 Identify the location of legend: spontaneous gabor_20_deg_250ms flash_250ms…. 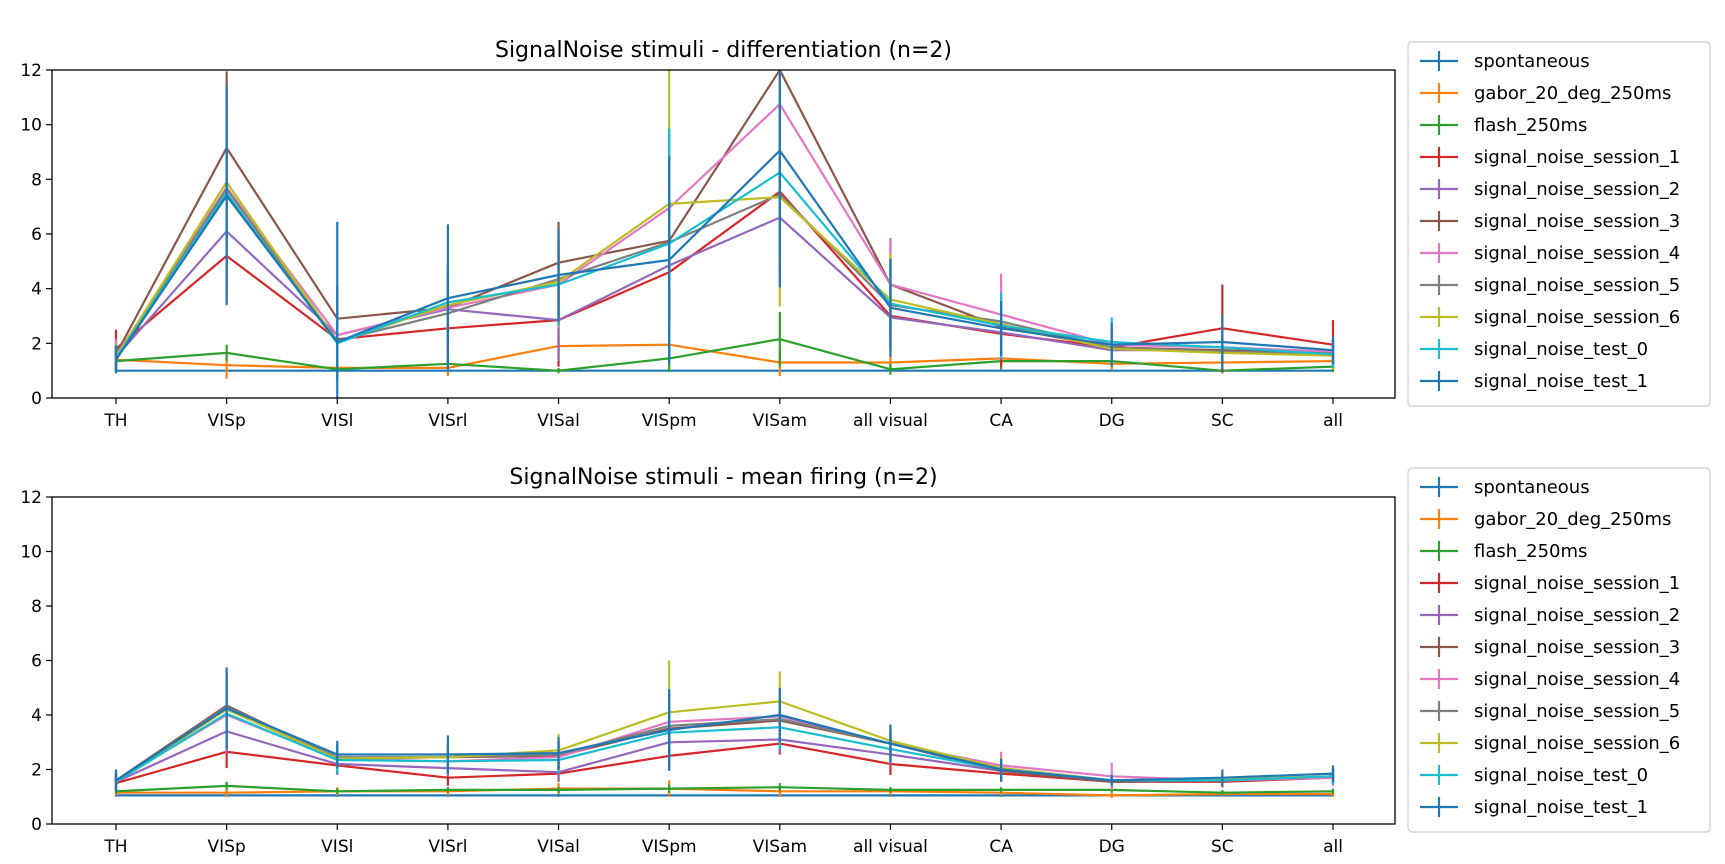
(1559, 650).